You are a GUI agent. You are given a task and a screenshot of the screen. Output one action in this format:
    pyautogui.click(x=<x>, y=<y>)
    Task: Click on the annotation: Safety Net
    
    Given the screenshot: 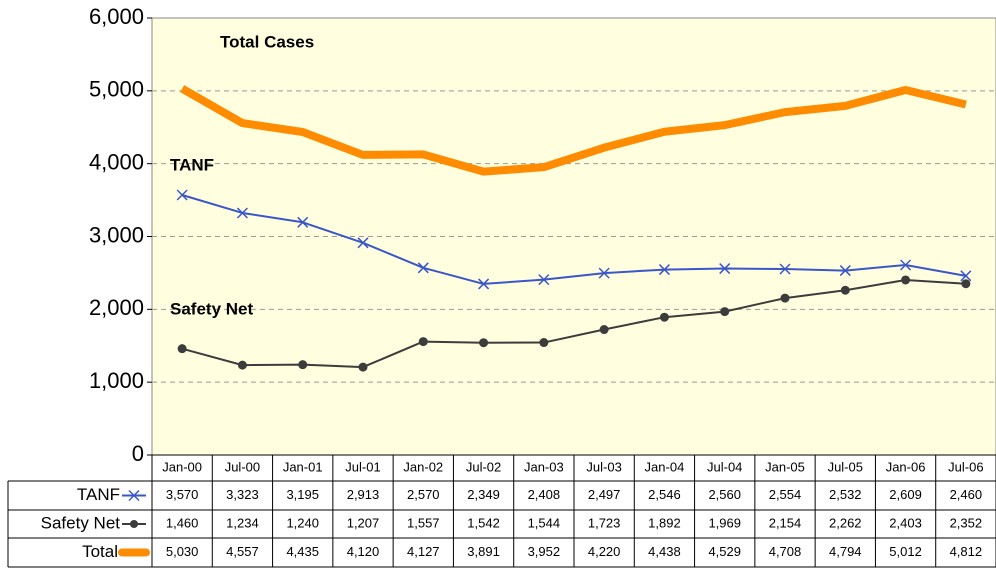 What is the action you would take?
    pyautogui.click(x=211, y=308)
    